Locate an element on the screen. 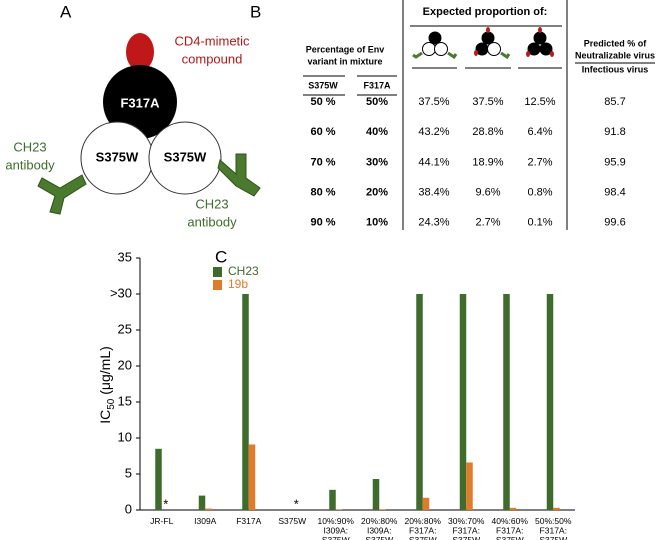  x-tick-label: 50%:50%F317A:S375W is located at coordinates (553, 528).